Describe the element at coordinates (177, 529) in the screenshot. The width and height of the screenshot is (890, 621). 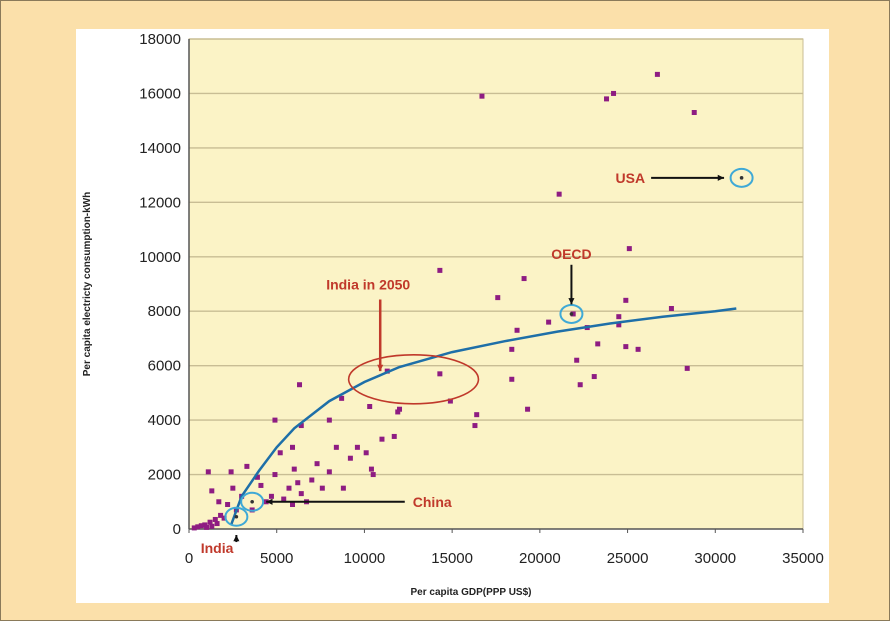
I see `y-tick-label: 0` at that location.